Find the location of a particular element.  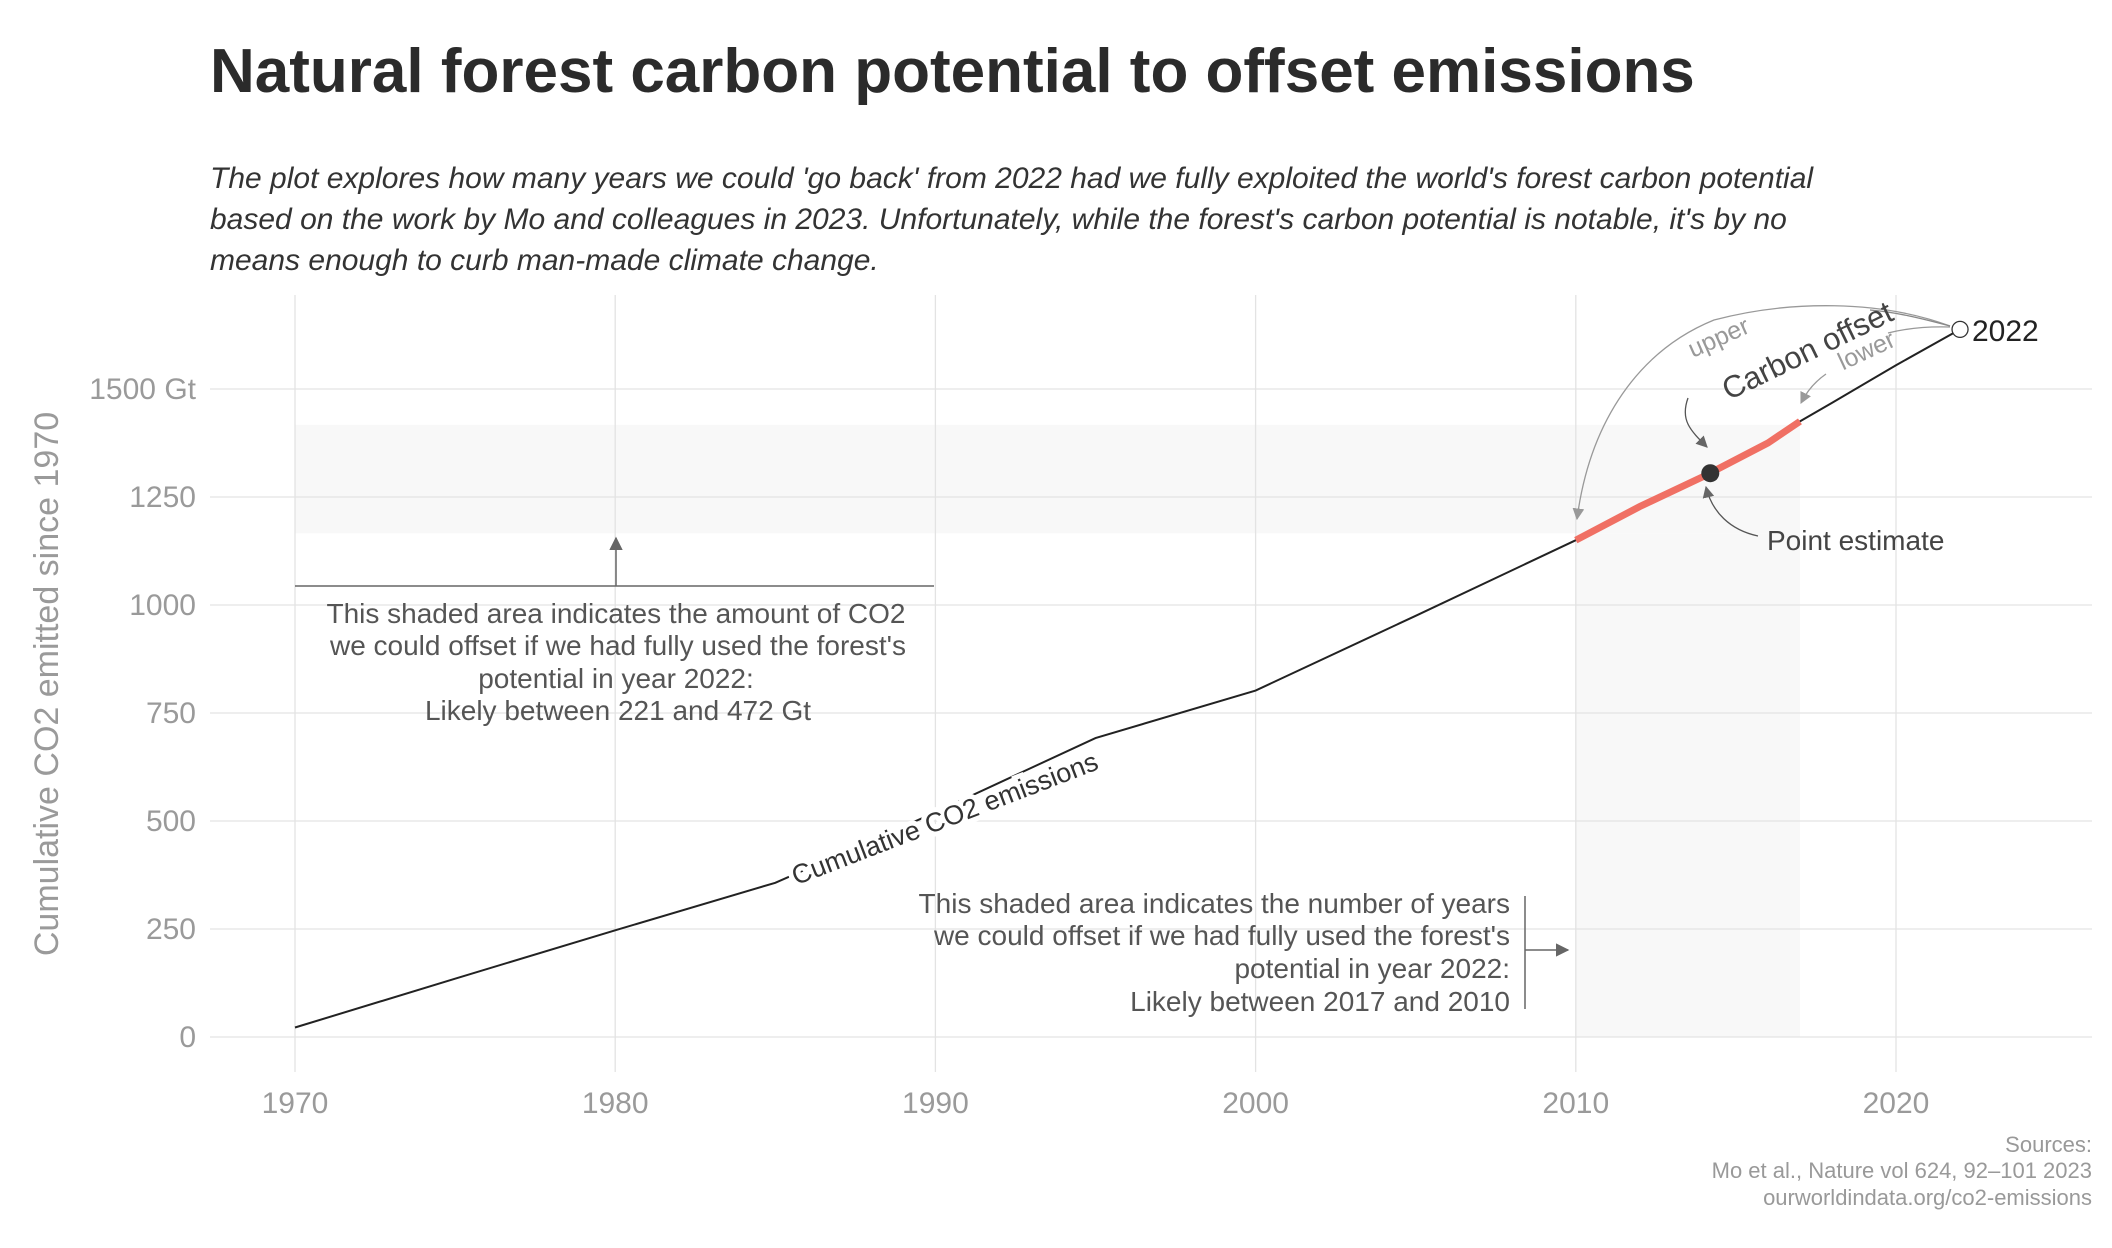

lower-leader is located at coordinates (1919, 330).